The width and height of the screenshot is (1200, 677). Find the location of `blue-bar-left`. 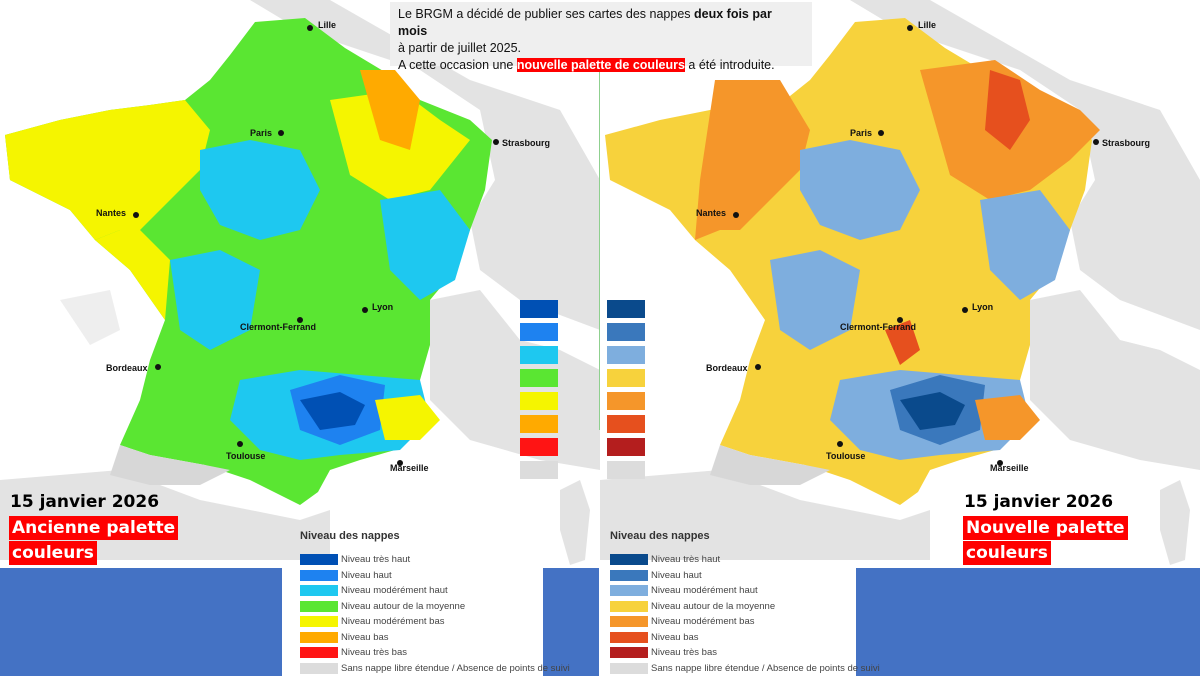

blue-bar-left is located at coordinates (141, 622).